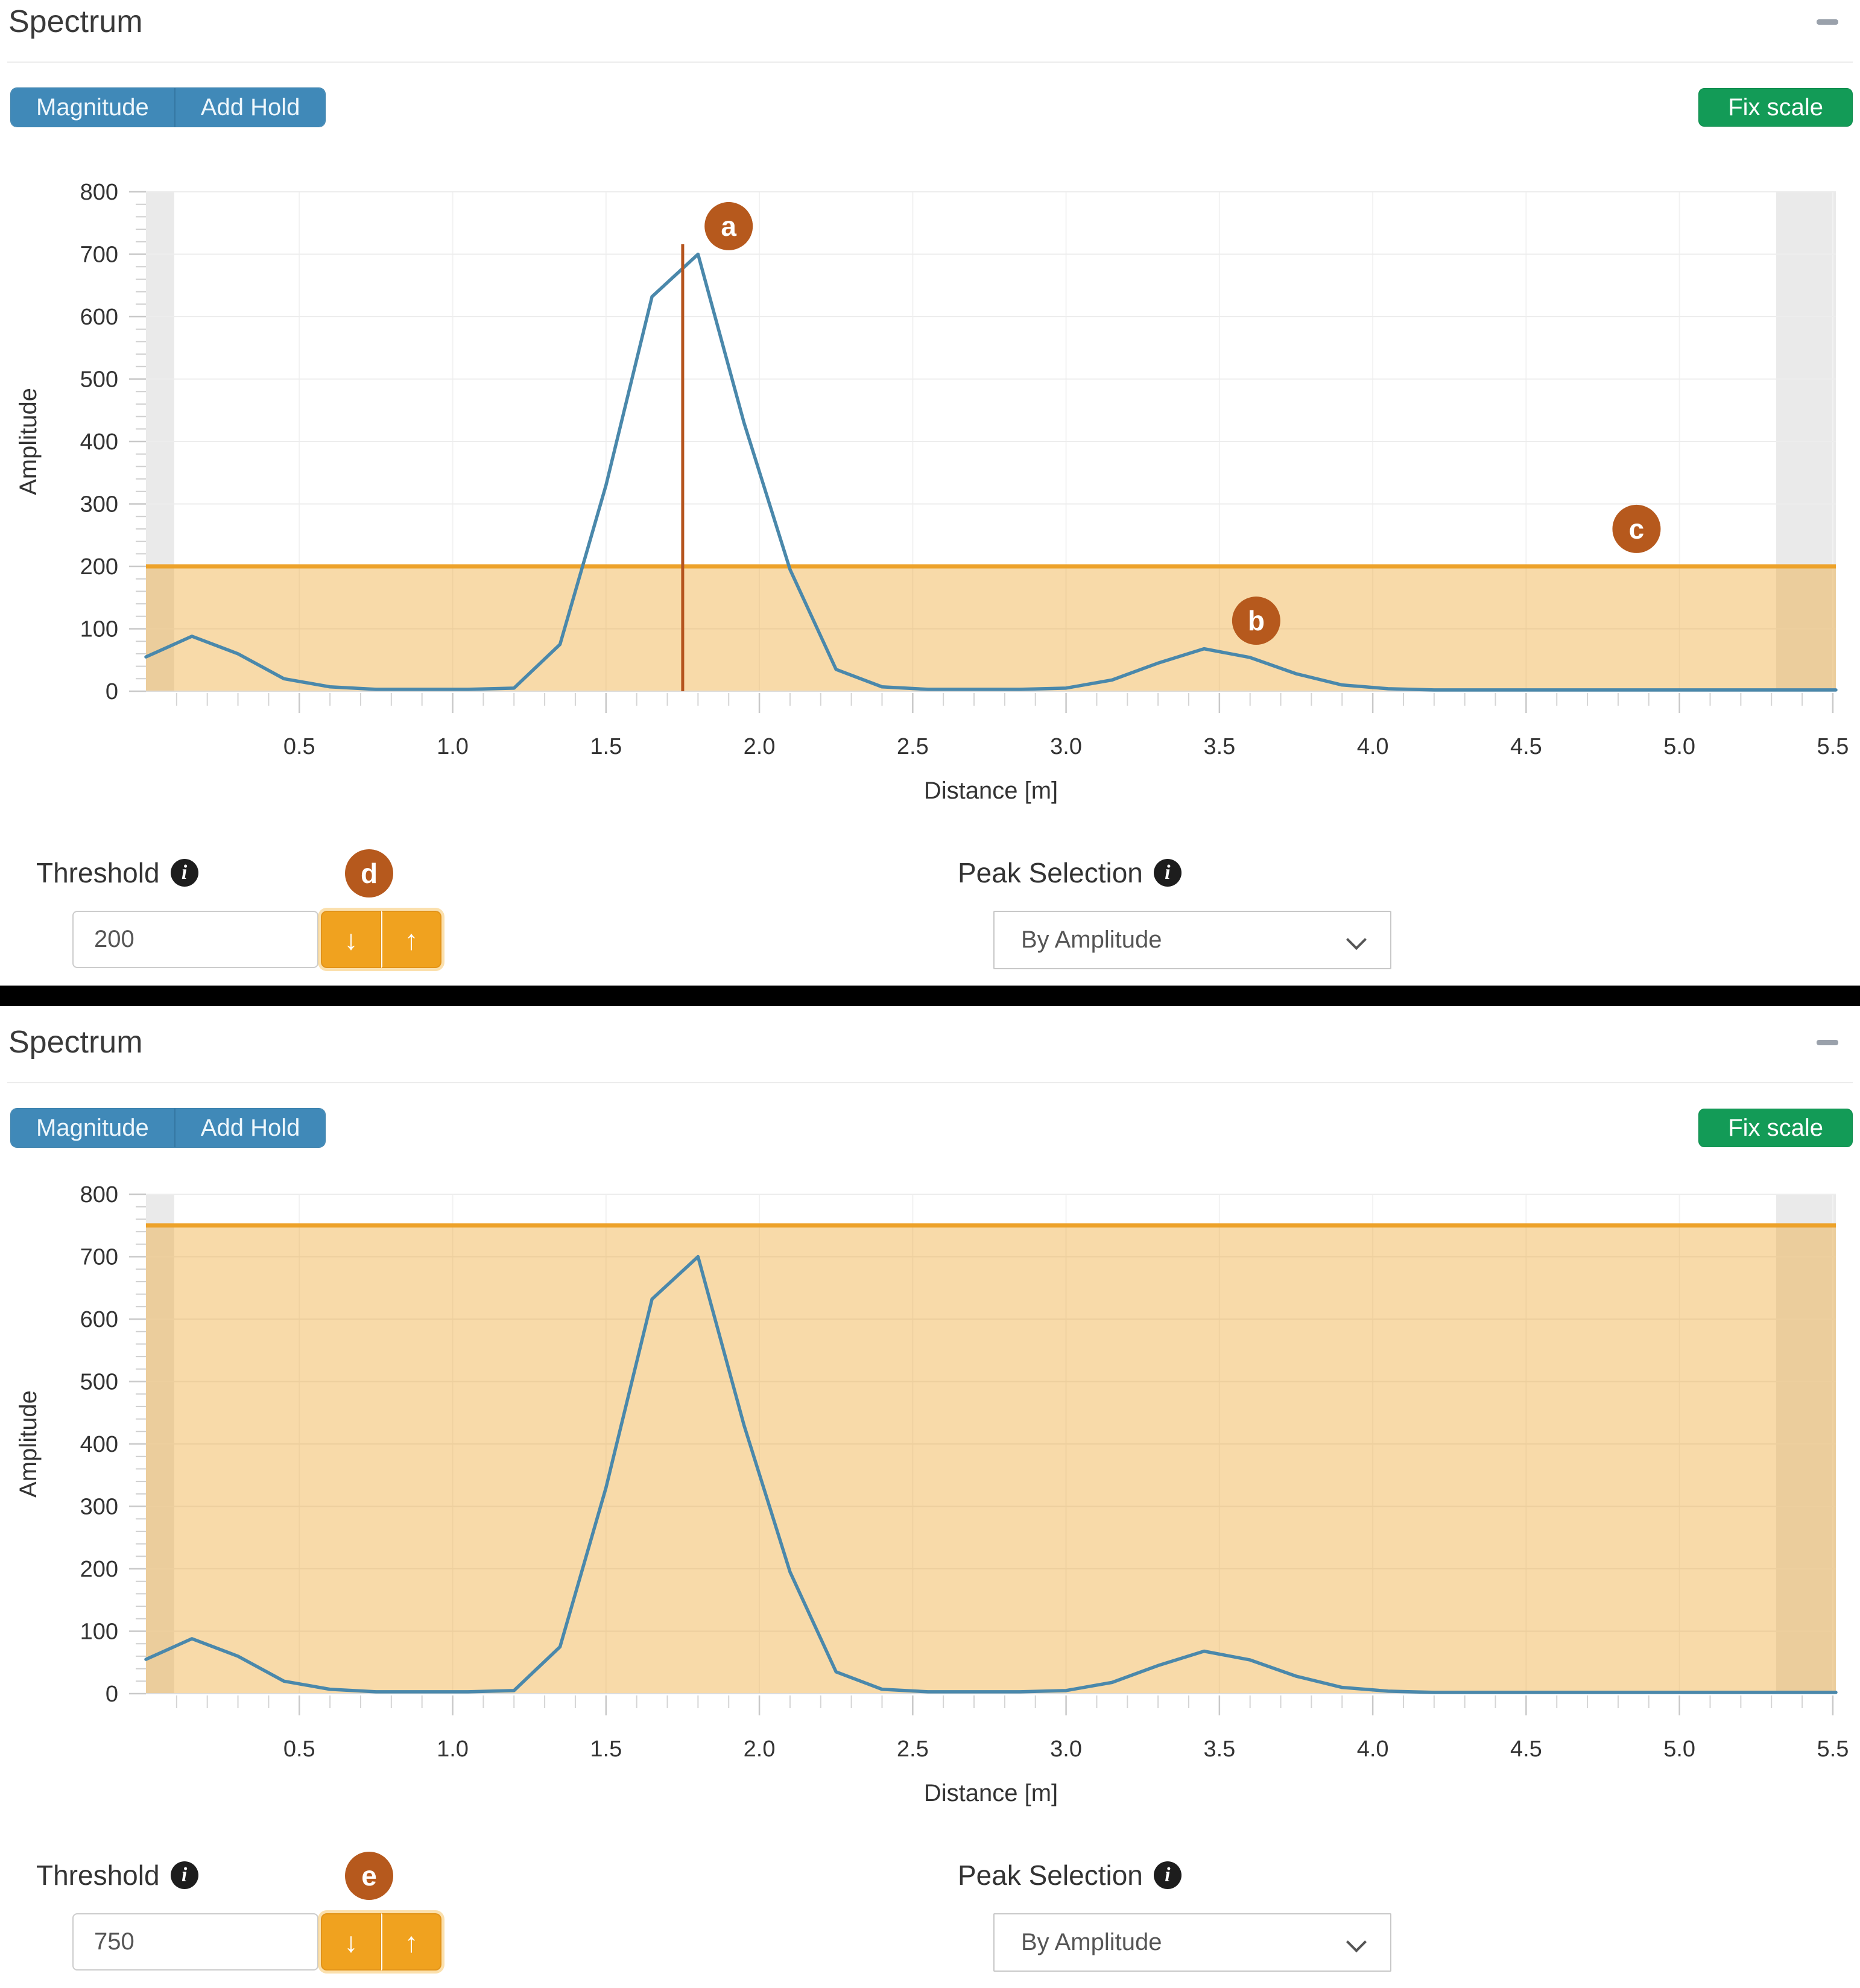  I want to click on annotation-badge-e: e, so click(369, 1876).